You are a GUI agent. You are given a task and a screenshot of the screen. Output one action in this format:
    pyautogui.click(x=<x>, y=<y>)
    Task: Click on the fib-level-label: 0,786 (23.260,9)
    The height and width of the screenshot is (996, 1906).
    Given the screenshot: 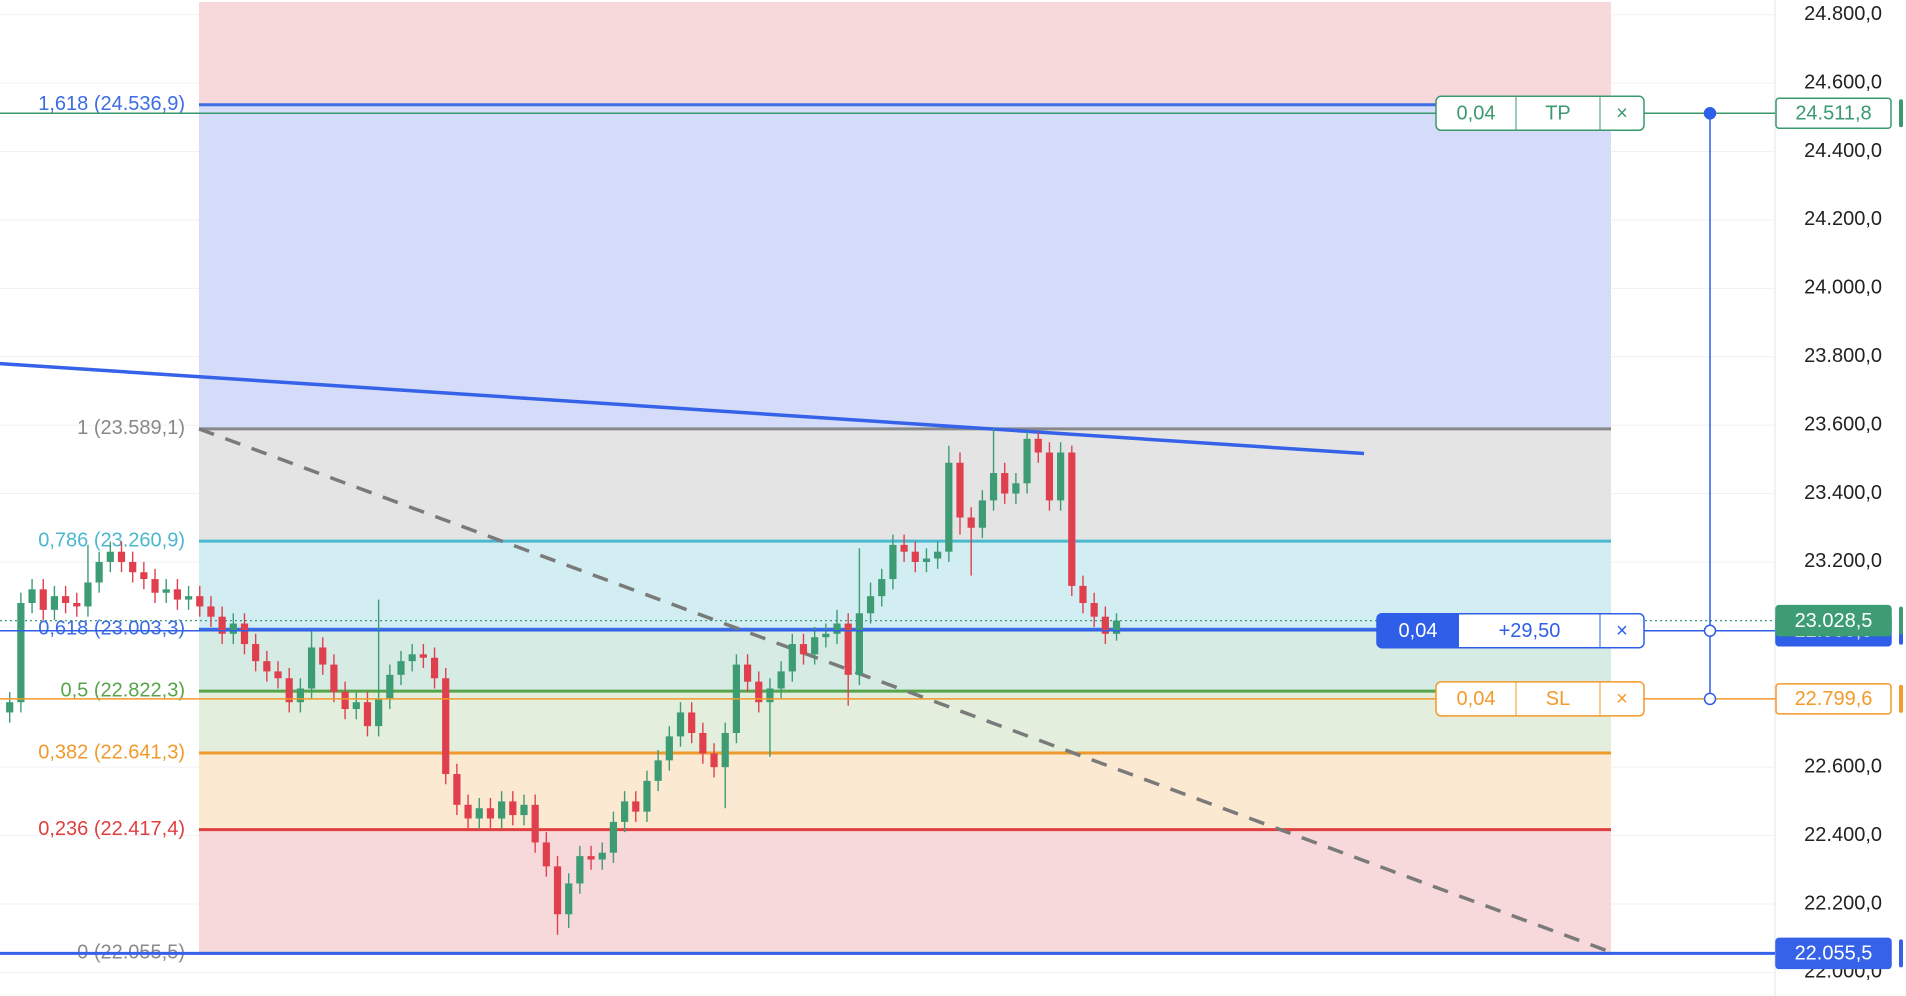 What is the action you would take?
    pyautogui.click(x=111, y=540)
    